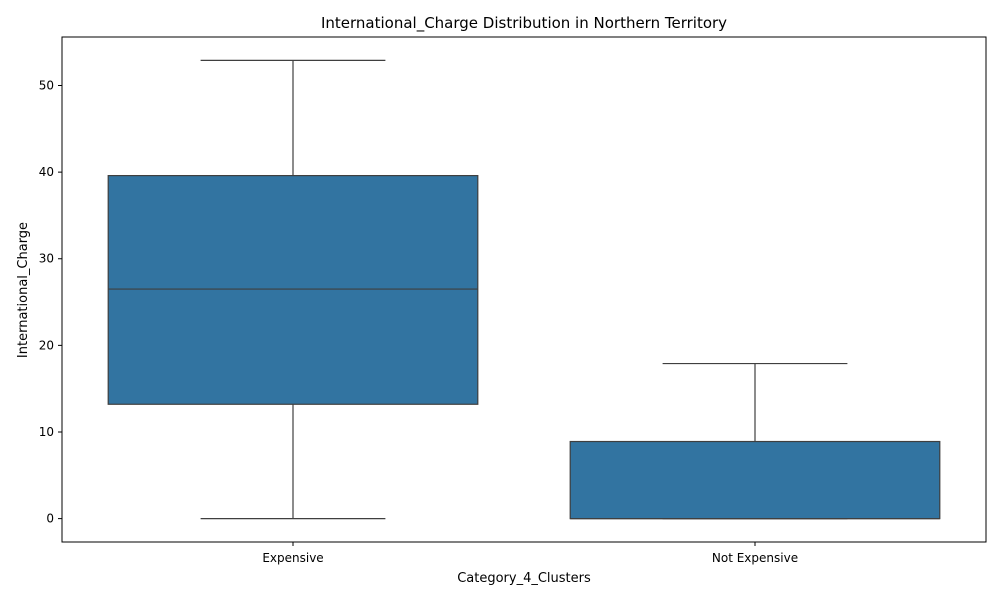 This screenshot has height=600, width=1000. What do you see at coordinates (50, 519) in the screenshot?
I see `y-tick-label: 0` at bounding box center [50, 519].